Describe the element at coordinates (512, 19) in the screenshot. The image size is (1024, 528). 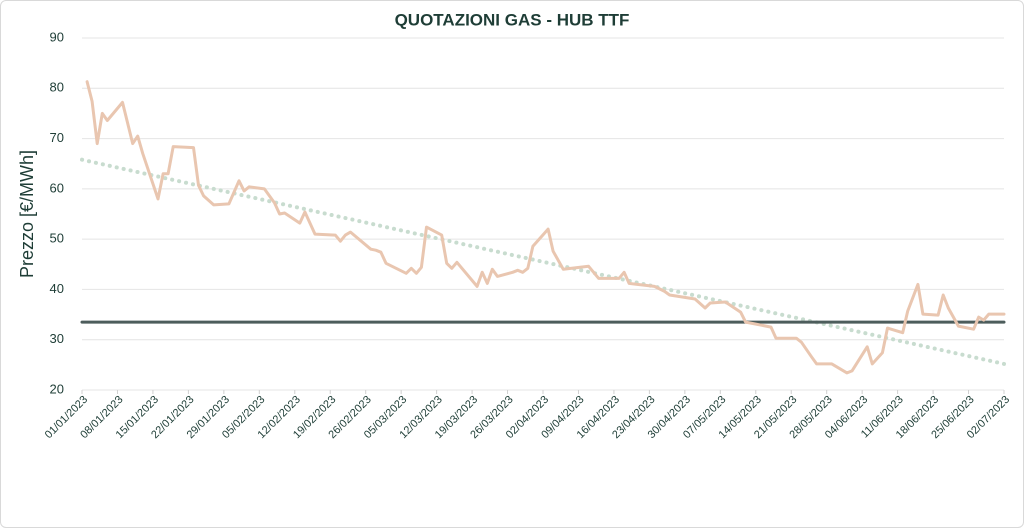
I see `chart-title: QUOTAZIONI GAS - HUB TTF` at that location.